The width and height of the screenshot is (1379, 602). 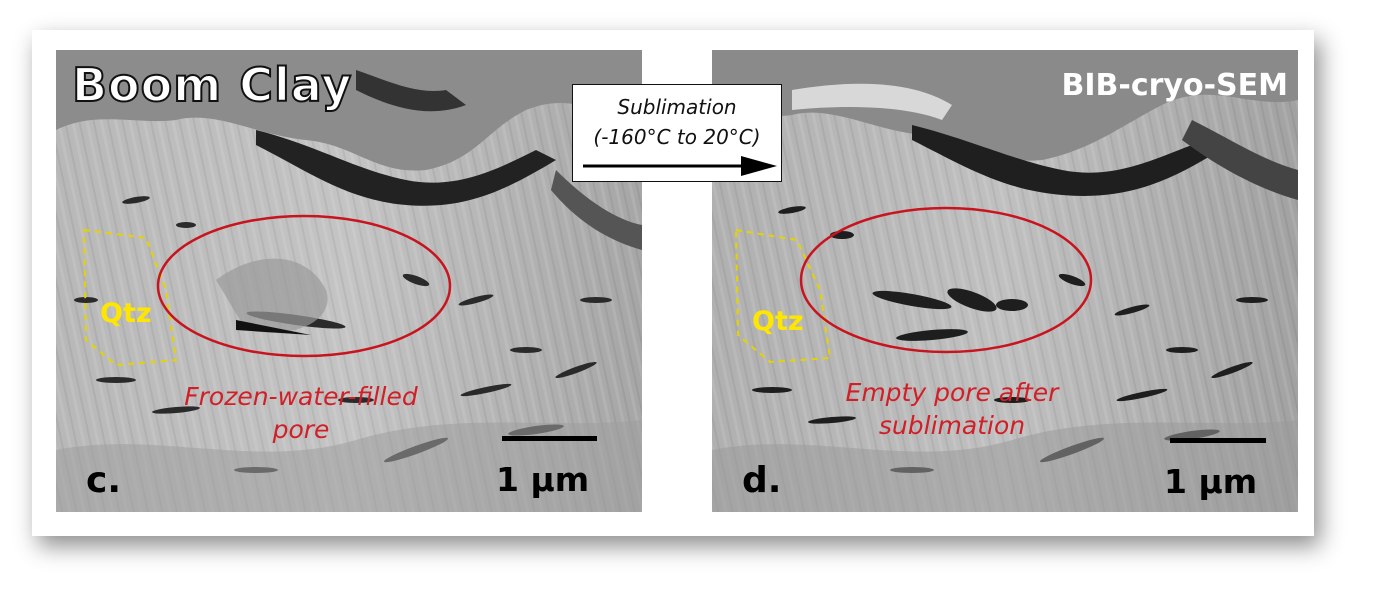 I want to click on process-label: Sublimation, so click(x=677, y=107).